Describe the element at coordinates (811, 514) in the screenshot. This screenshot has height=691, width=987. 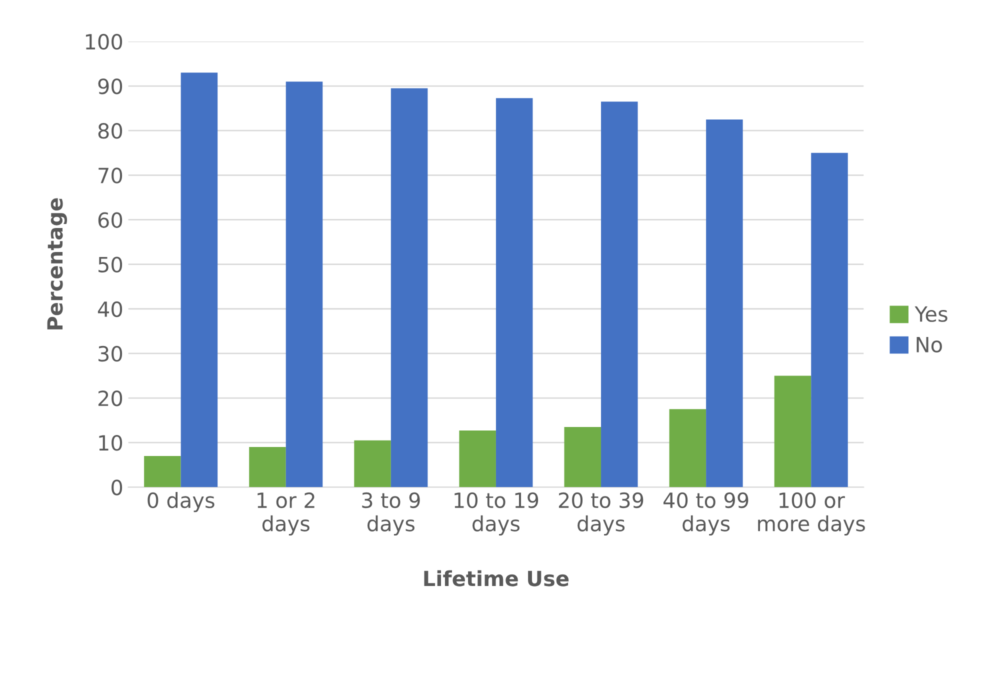
I see `x-tick-label: 100 or more days` at that location.